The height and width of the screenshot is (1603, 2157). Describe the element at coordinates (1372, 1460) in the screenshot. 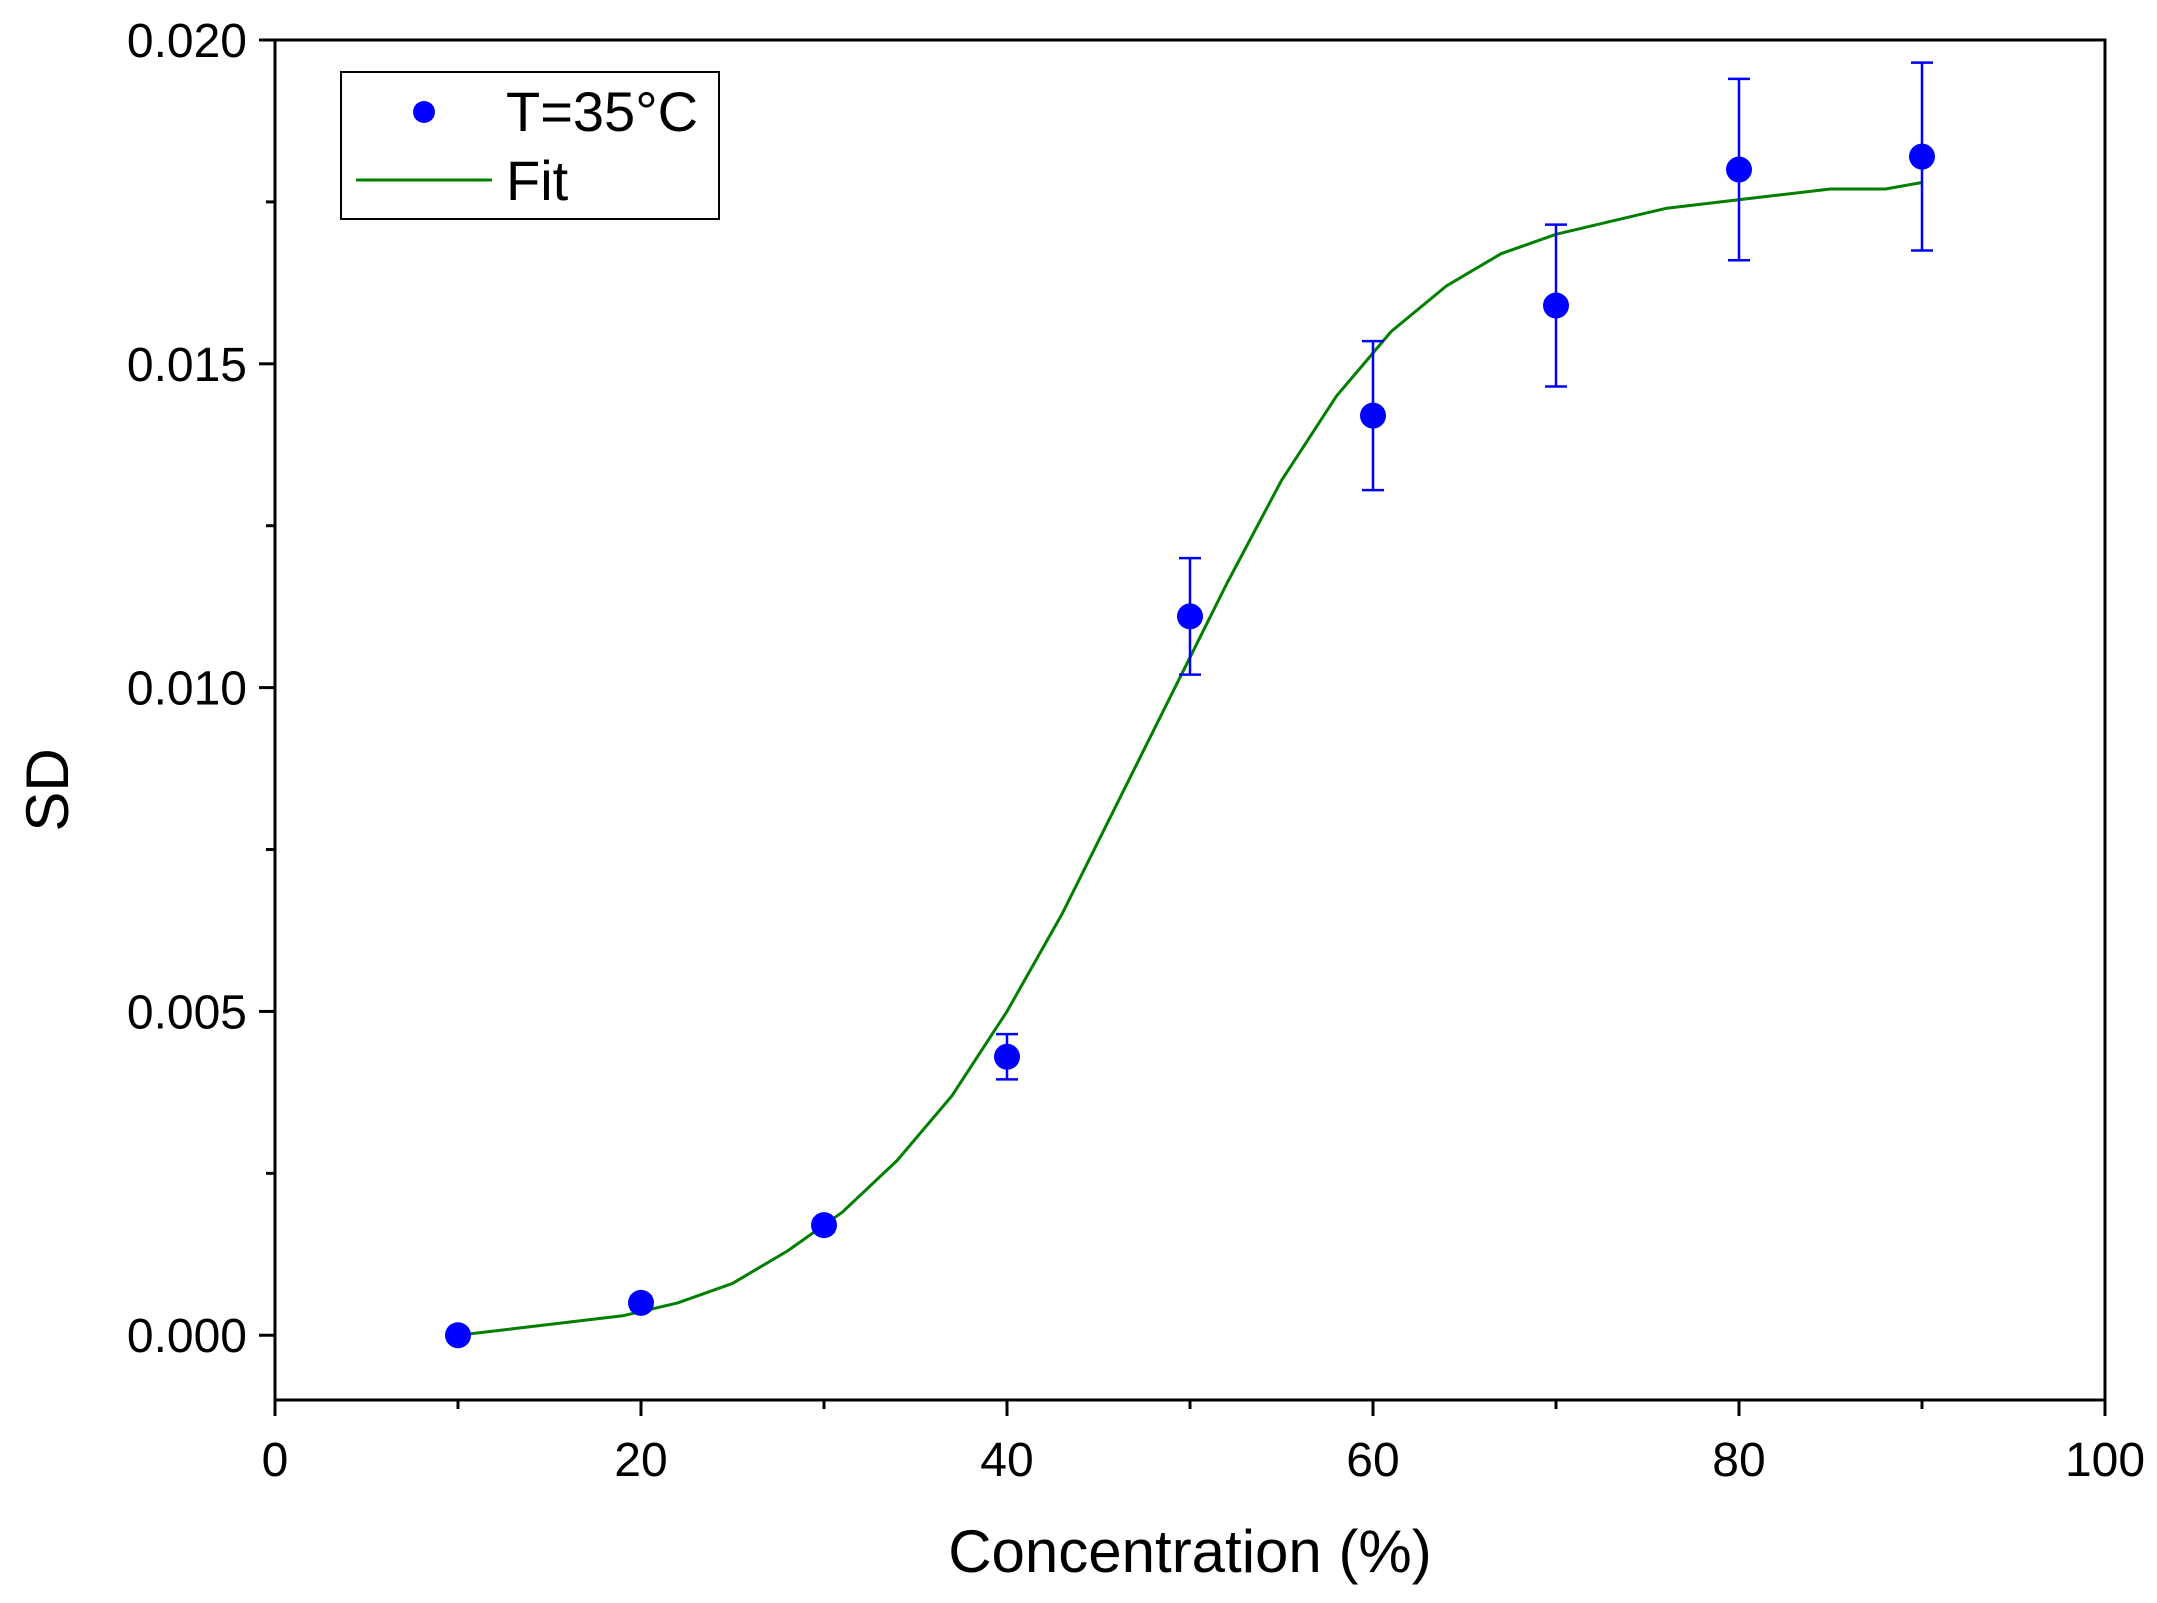

I see `x-tick-label: 60` at that location.